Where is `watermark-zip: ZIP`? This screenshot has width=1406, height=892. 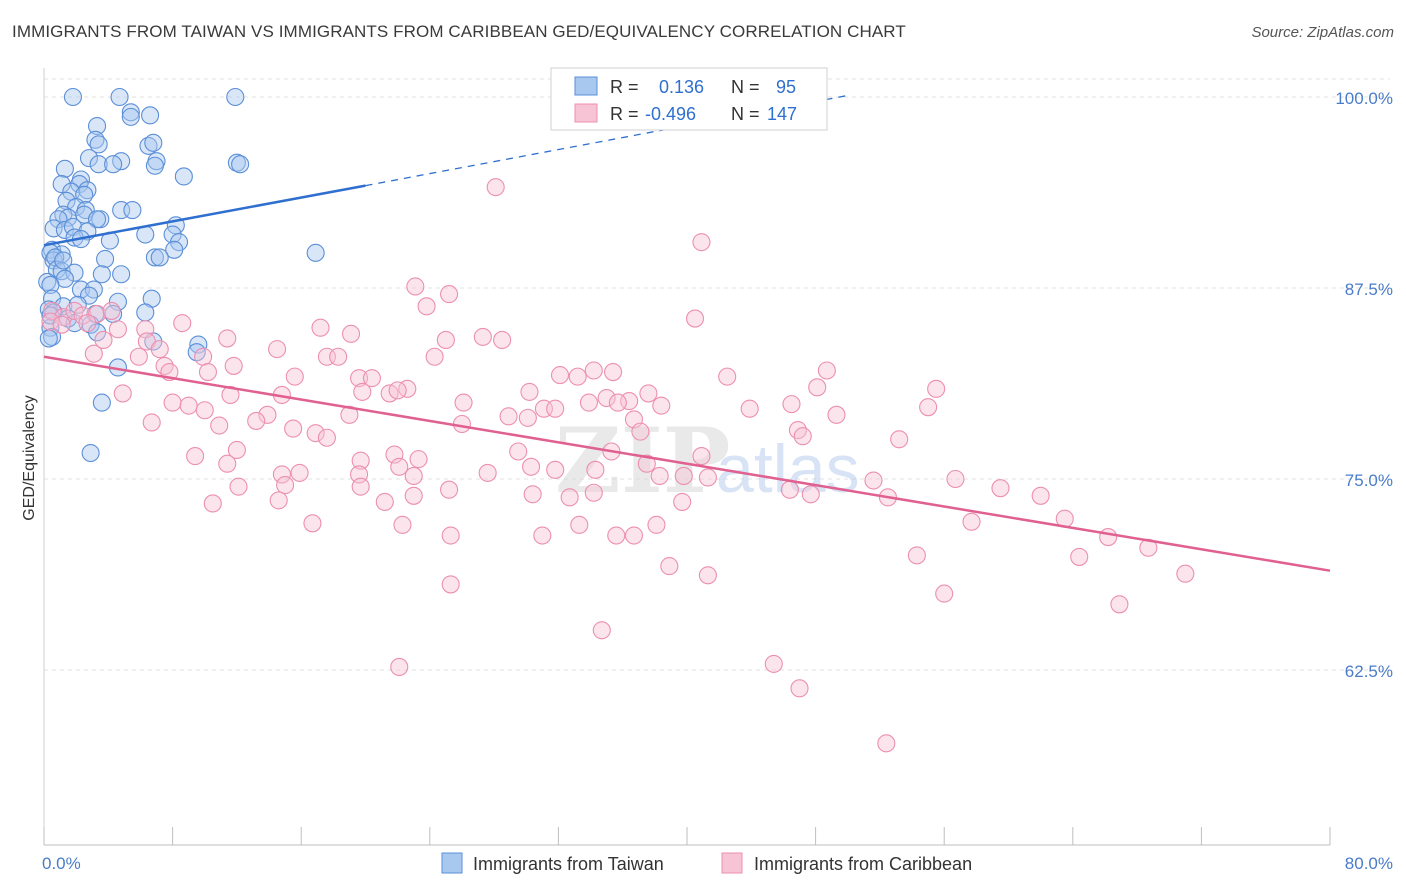
watermark-zip: ZIP is located at coordinates (642, 461).